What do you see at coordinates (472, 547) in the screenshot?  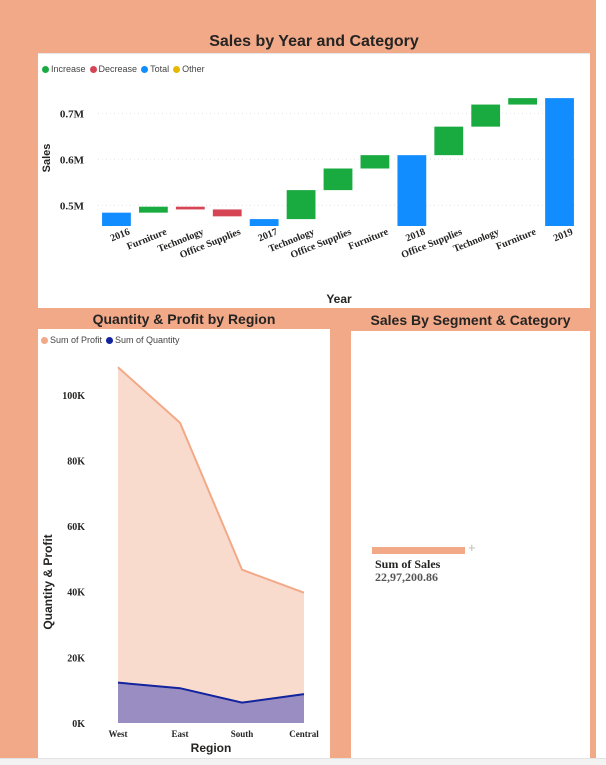 I see `expand-plus-icon: +` at bounding box center [472, 547].